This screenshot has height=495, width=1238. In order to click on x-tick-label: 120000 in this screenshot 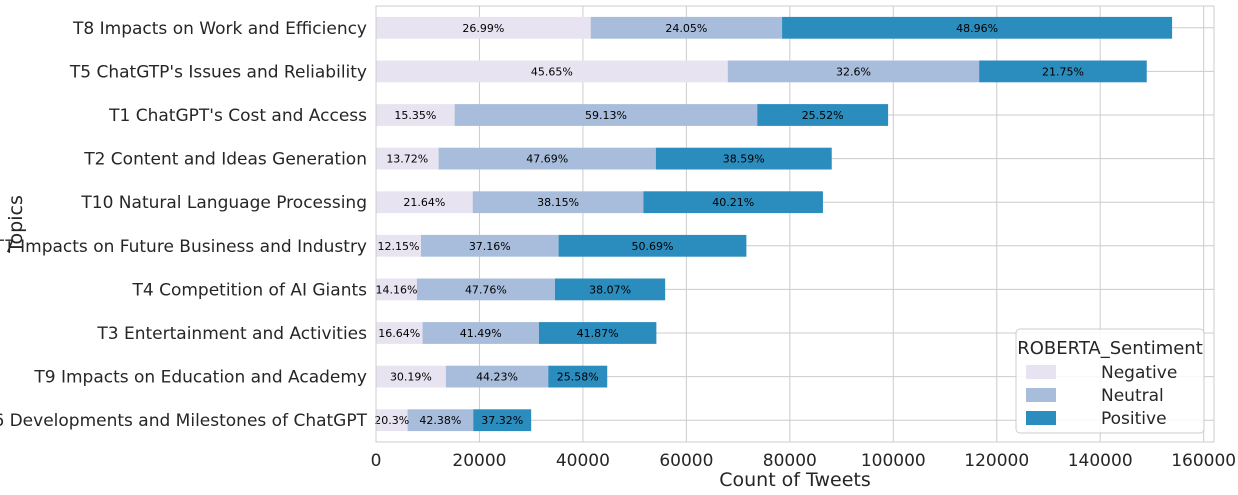, I will do `click(996, 461)`.